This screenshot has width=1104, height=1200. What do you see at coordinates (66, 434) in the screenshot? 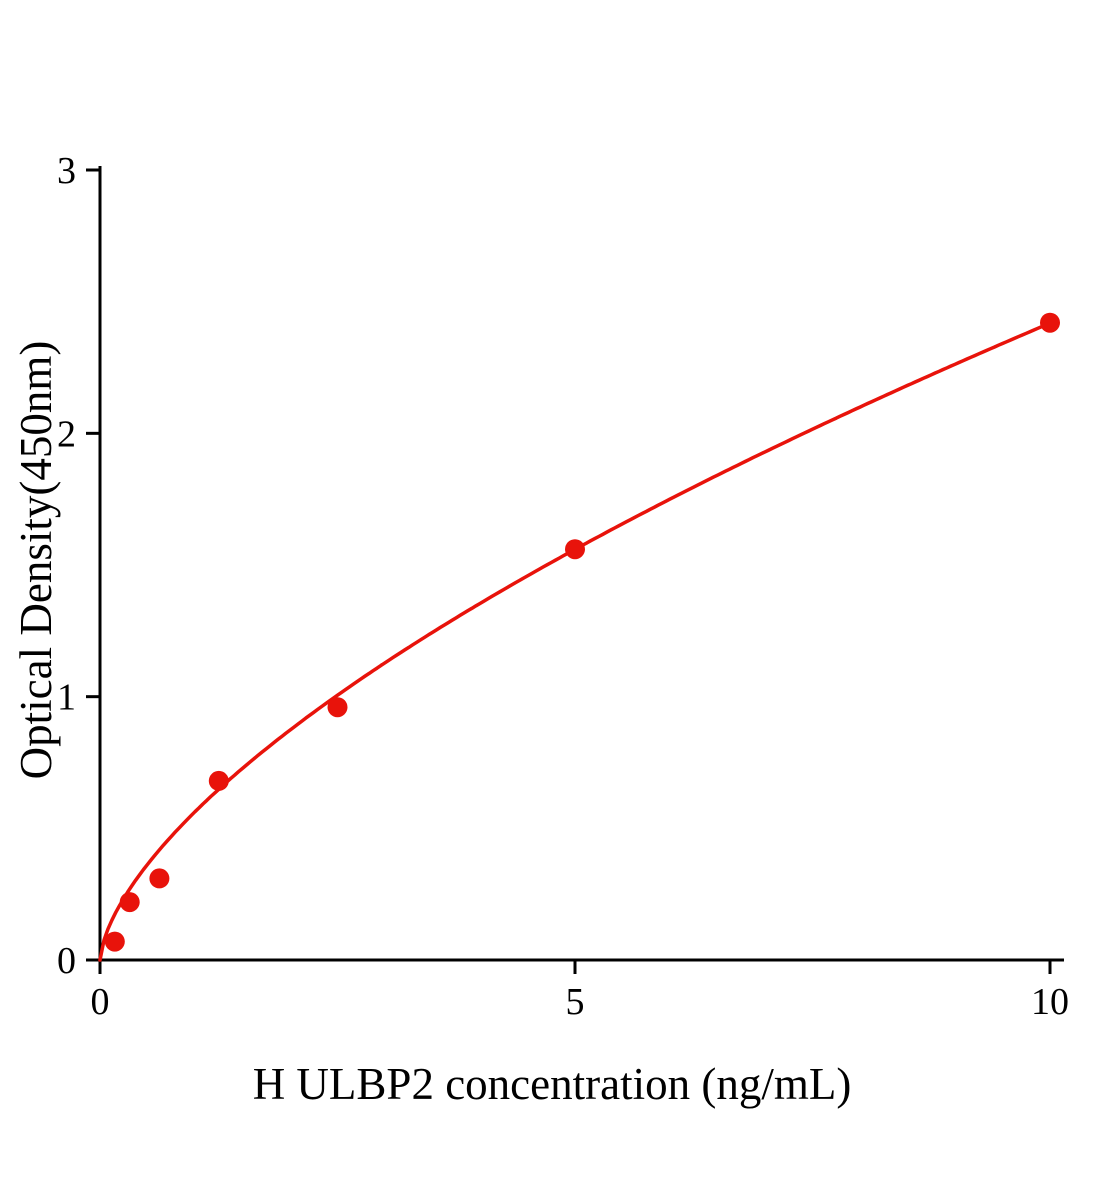
I see `y-tick-label: 2` at bounding box center [66, 434].